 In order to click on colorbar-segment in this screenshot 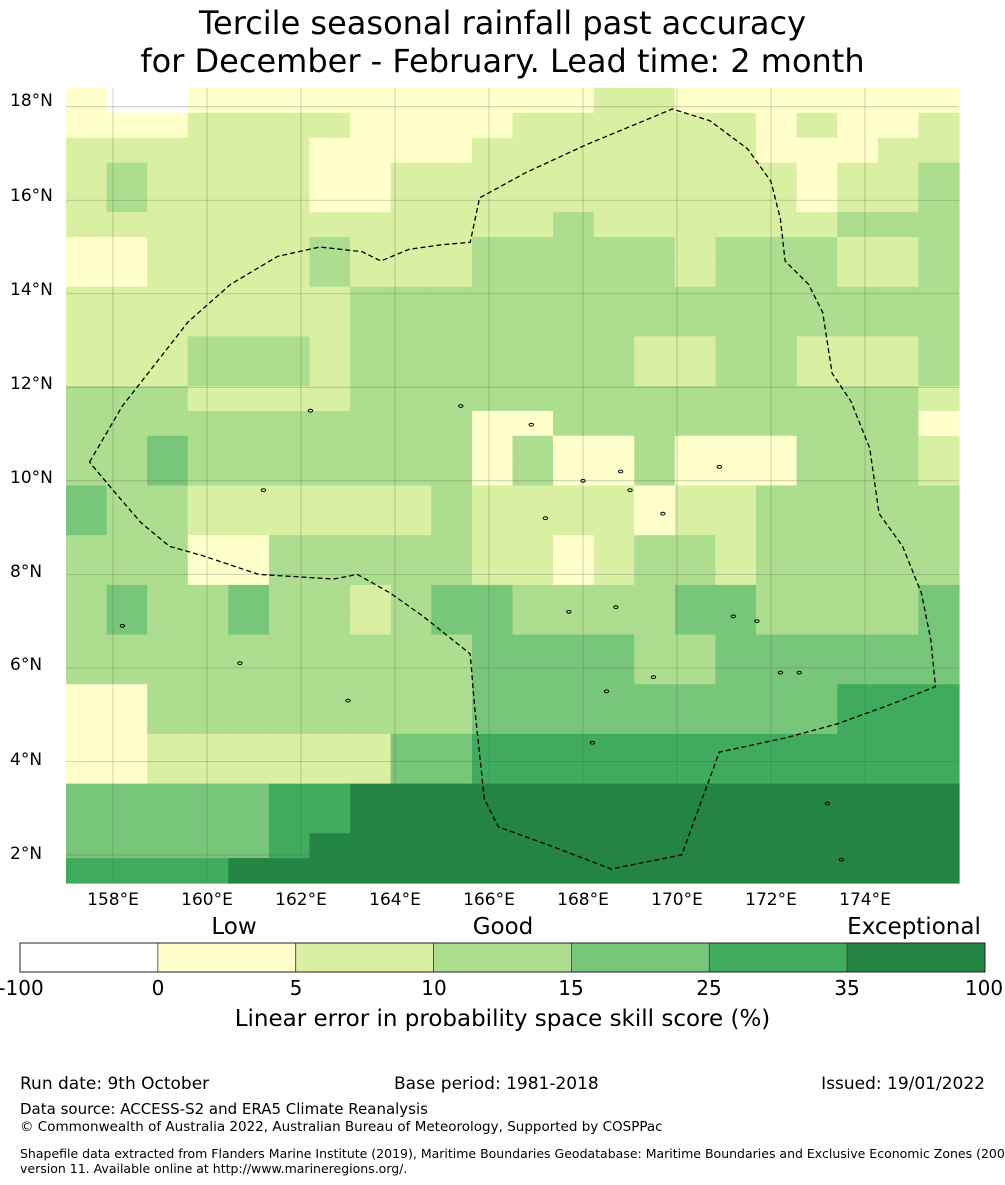, I will do `click(778, 957)`.